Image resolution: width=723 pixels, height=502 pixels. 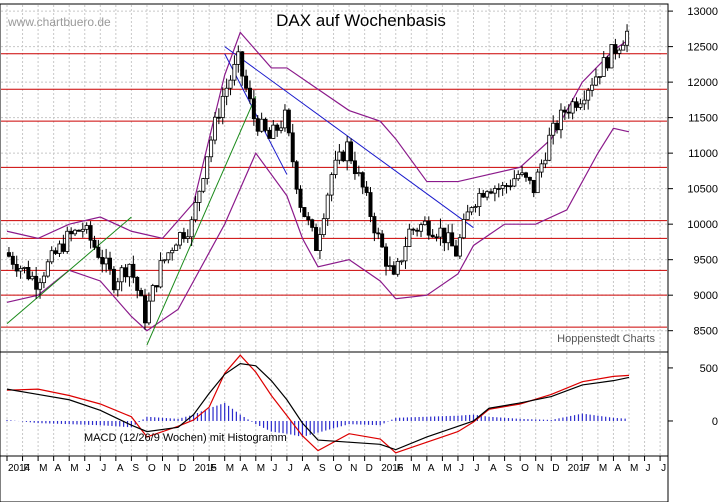 I want to click on trendline-up, so click(x=69, y=270).